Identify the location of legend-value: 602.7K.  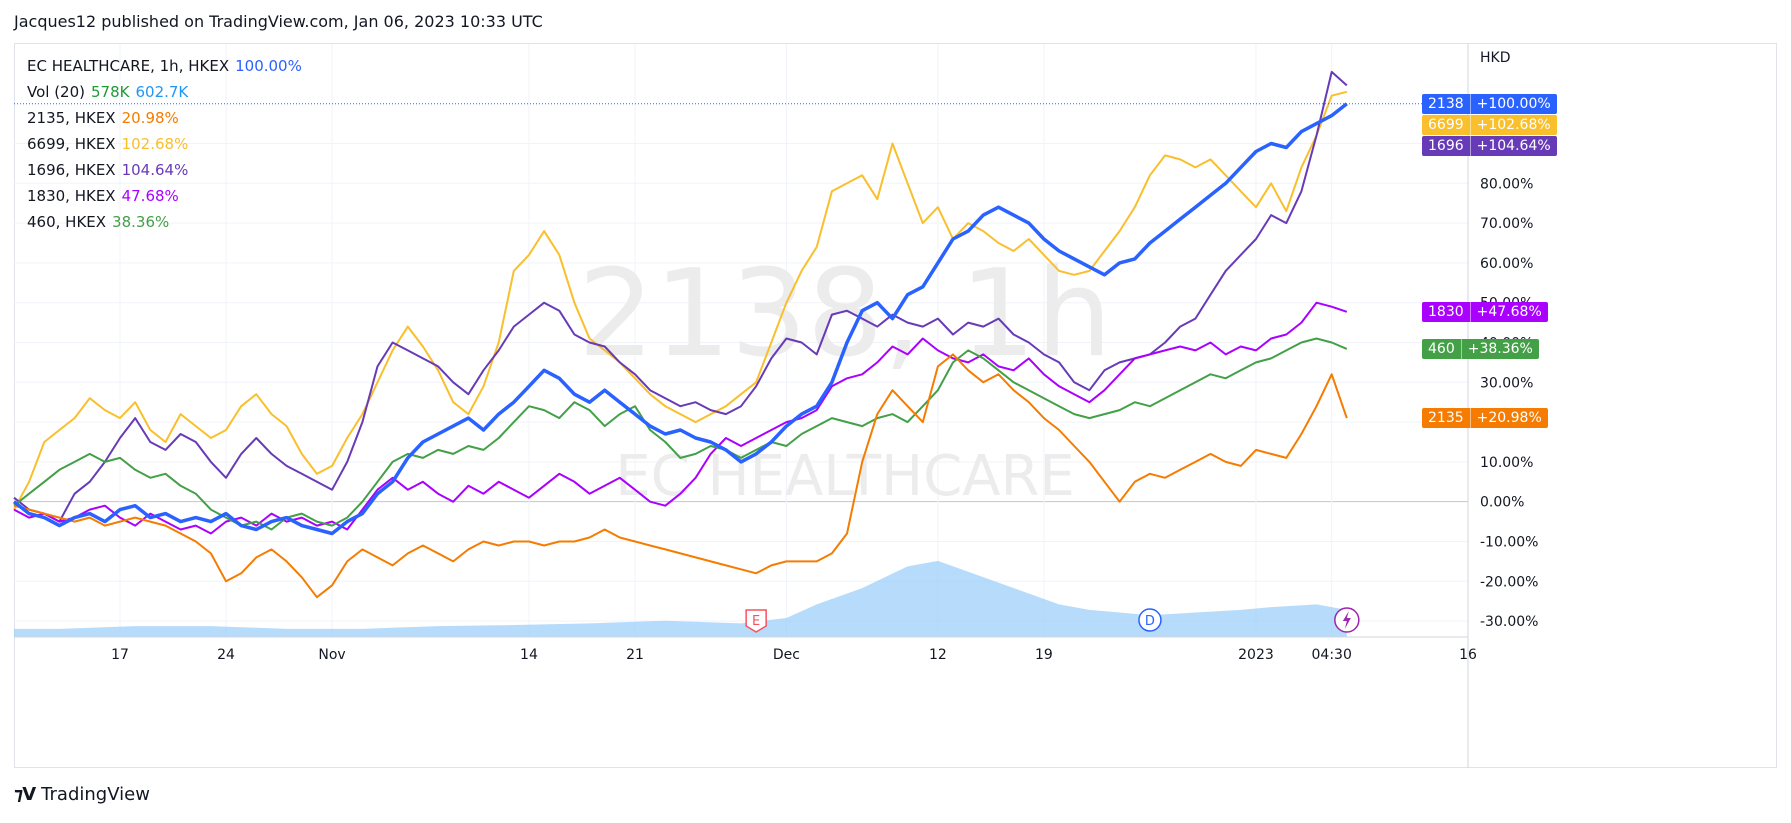
(162, 92).